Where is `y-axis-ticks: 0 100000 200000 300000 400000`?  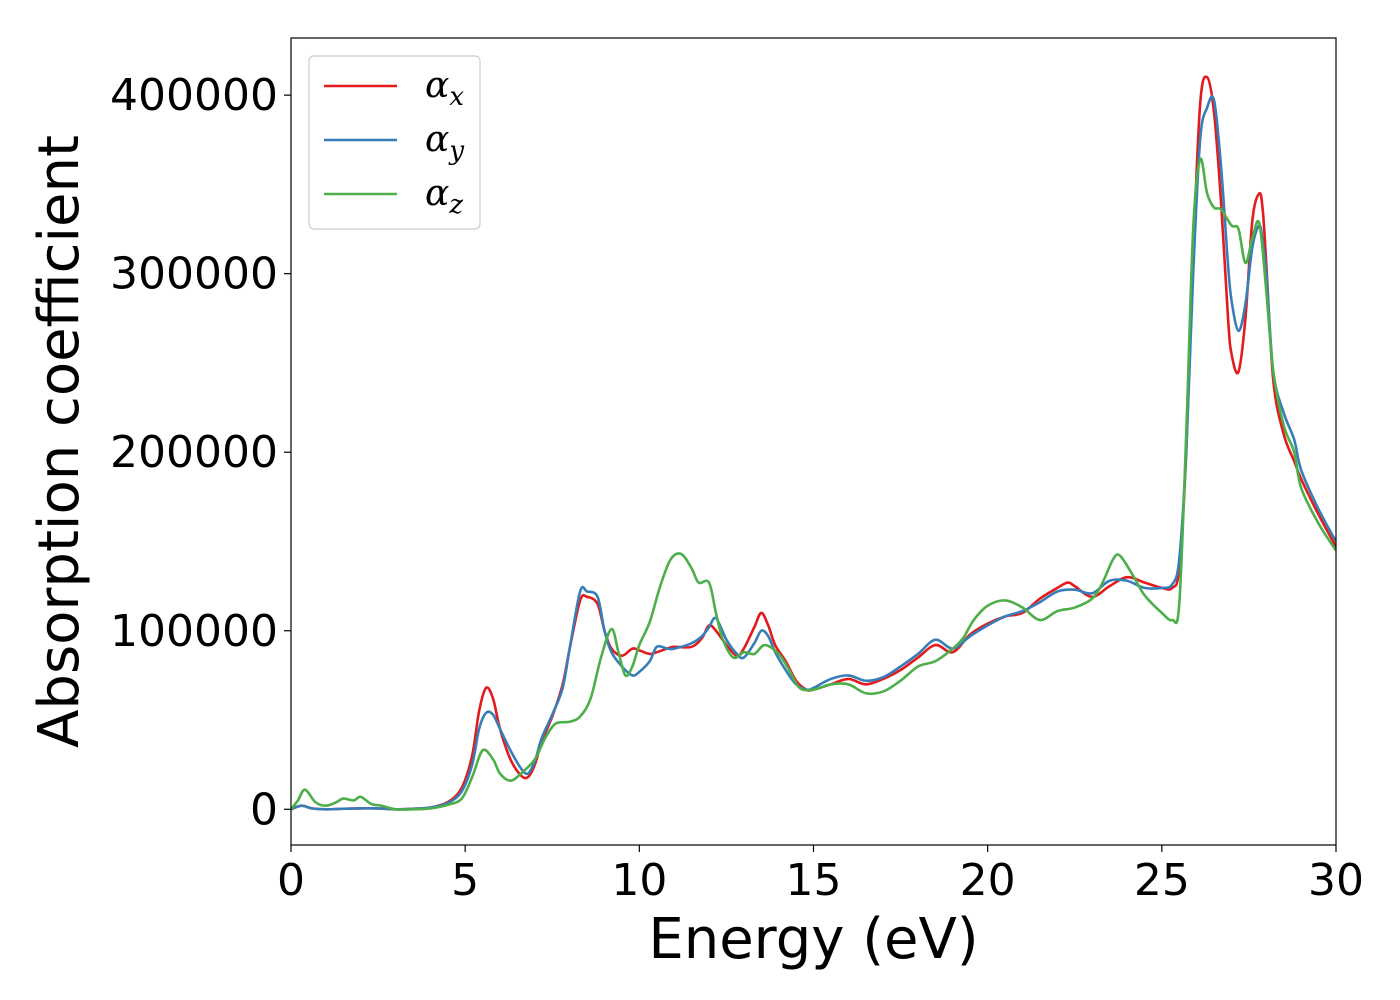 y-axis-ticks: 0 100000 200000 300000 400000 is located at coordinates (200, 452).